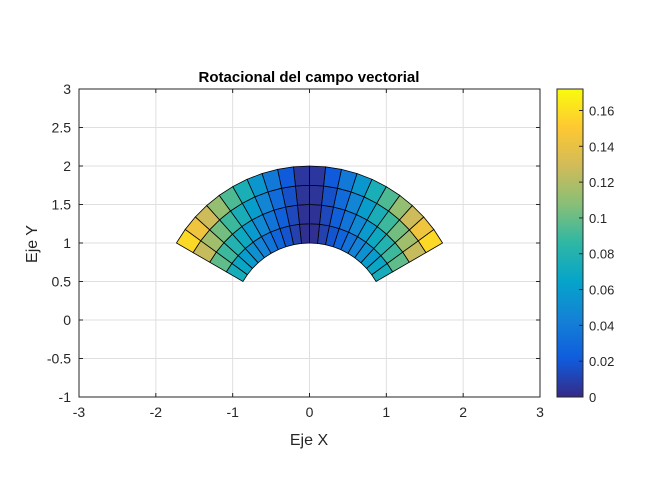 Image resolution: width=671 pixels, height=503 pixels. What do you see at coordinates (592, 397) in the screenshot?
I see `colorbar-tick-label: 0` at bounding box center [592, 397].